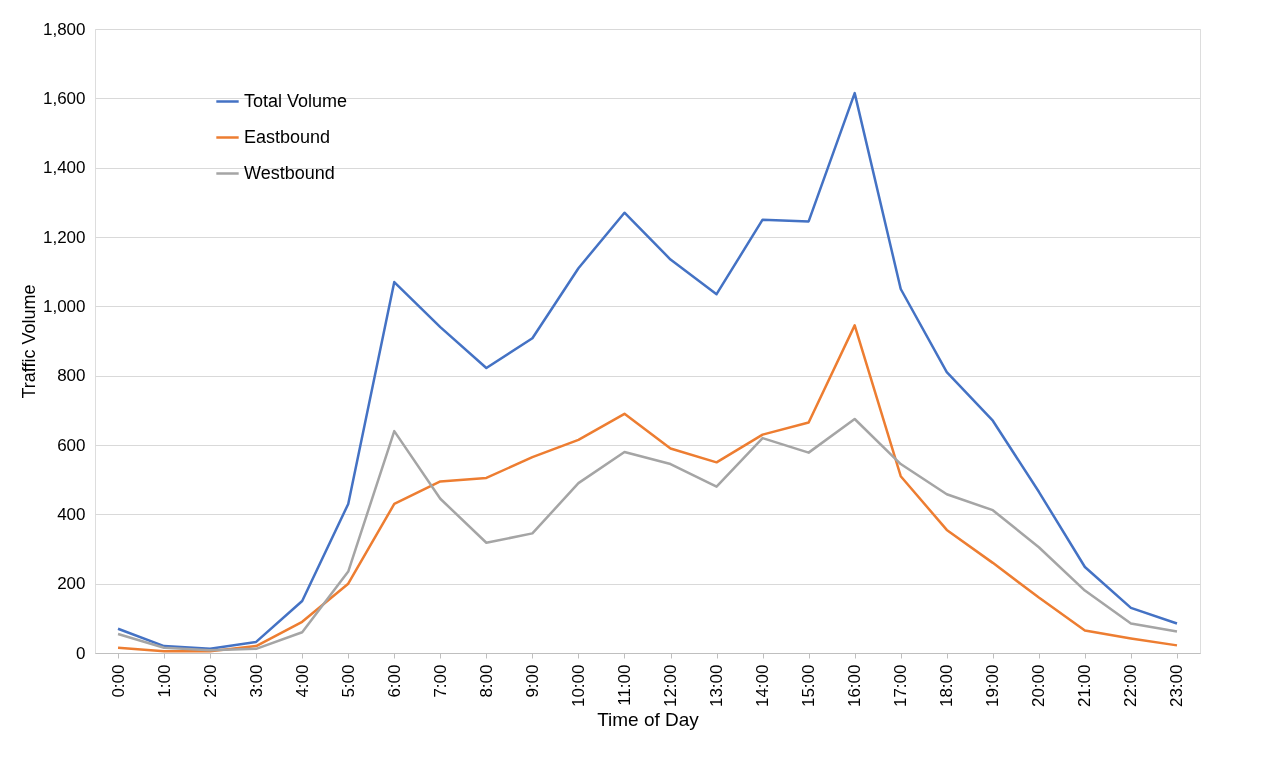  I want to click on y-tick-label: 0, so click(81, 653).